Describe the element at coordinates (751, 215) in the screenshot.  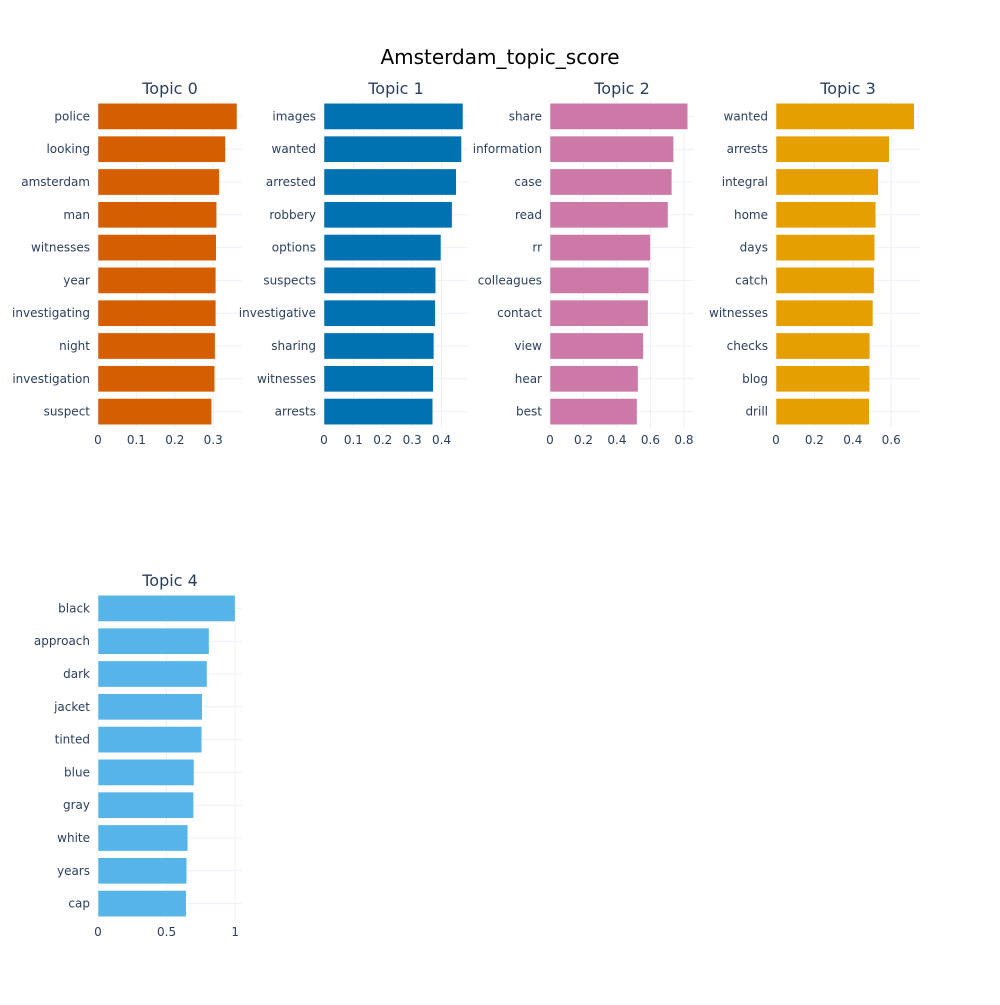
I see `category-label: home` at that location.